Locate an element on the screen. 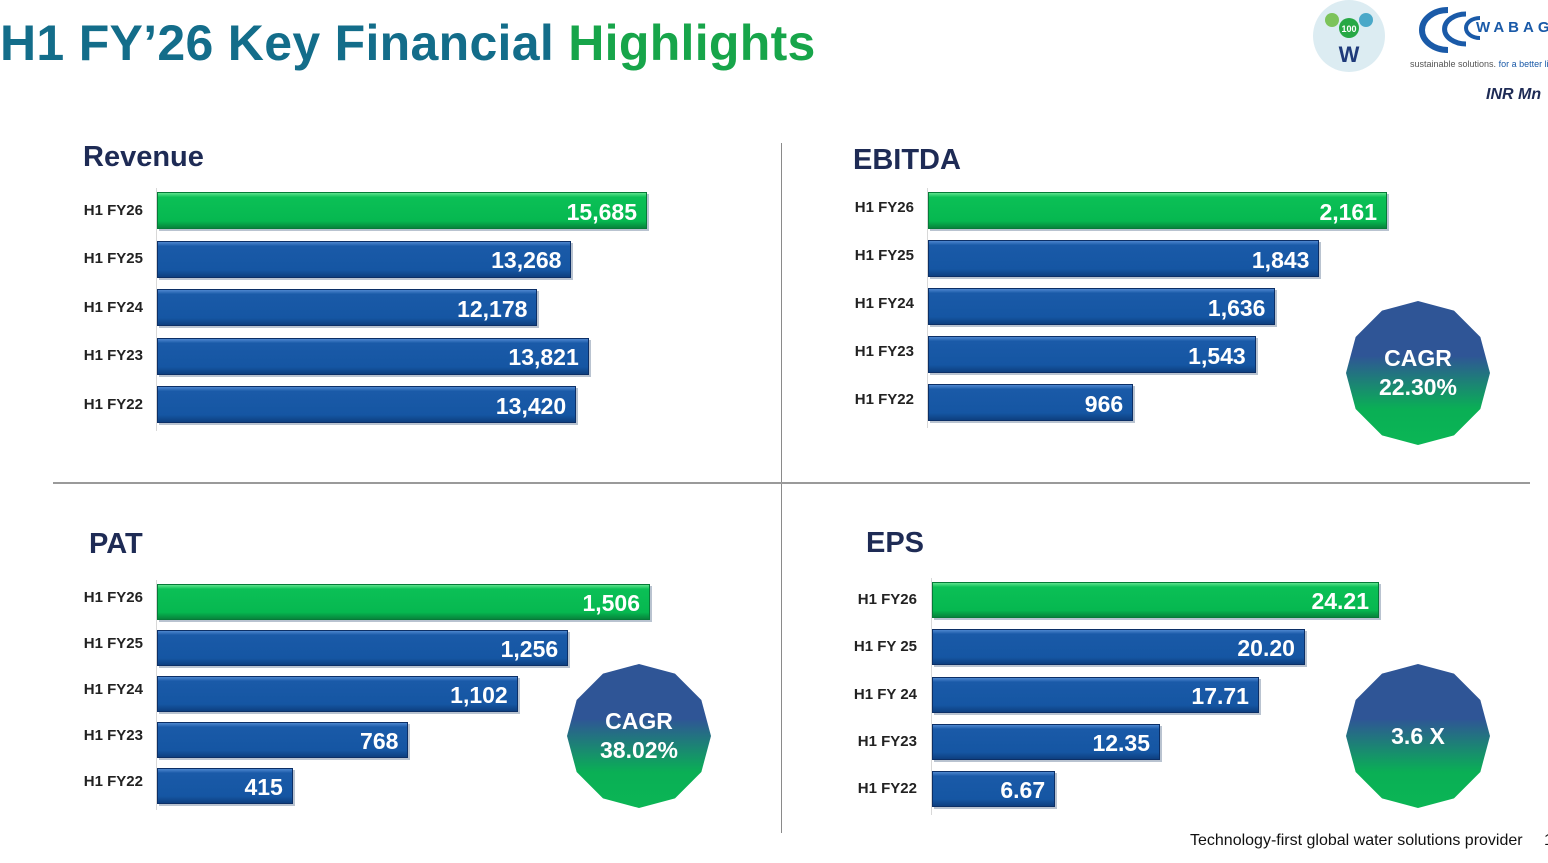  revenue-data-label: 13,268 is located at coordinates (526, 260).